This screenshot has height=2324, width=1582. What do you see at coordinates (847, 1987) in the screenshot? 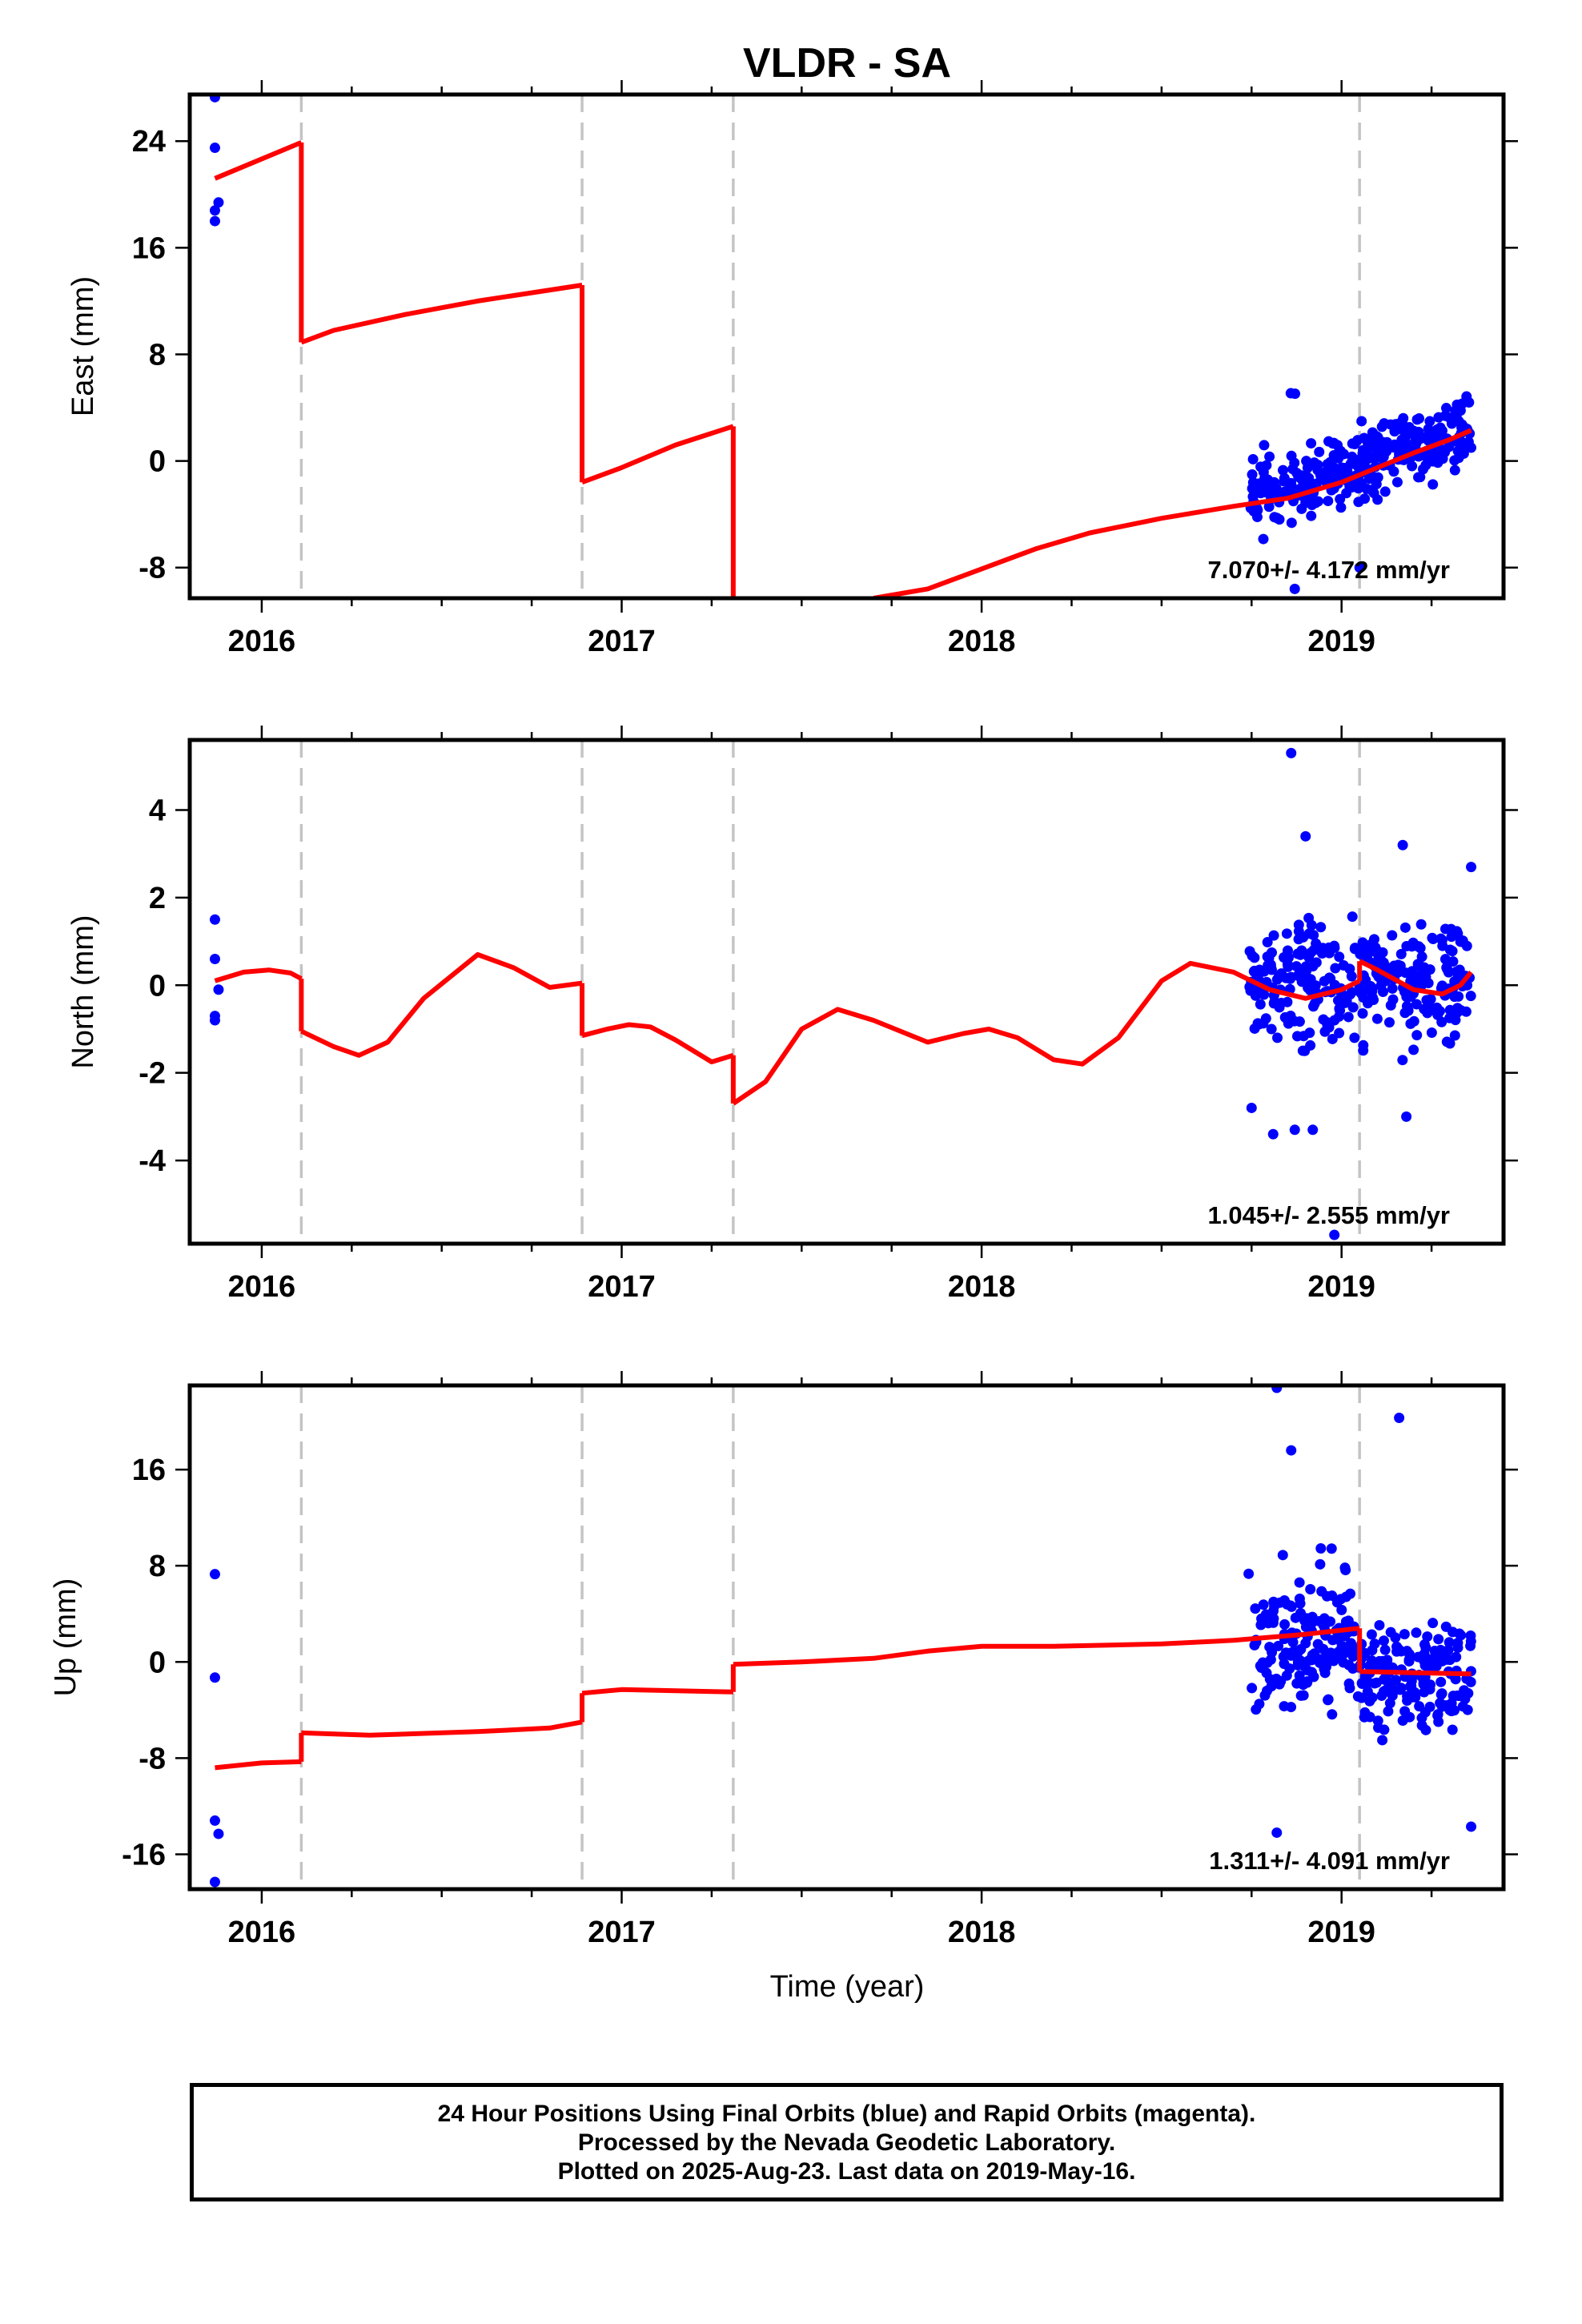
I see `x-axis-label: Time (year)` at bounding box center [847, 1987].